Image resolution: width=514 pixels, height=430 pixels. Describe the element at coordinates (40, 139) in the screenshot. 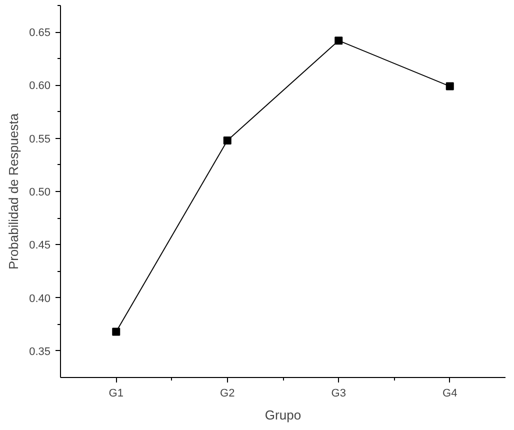

I see `y-tick-label: 0.55` at that location.